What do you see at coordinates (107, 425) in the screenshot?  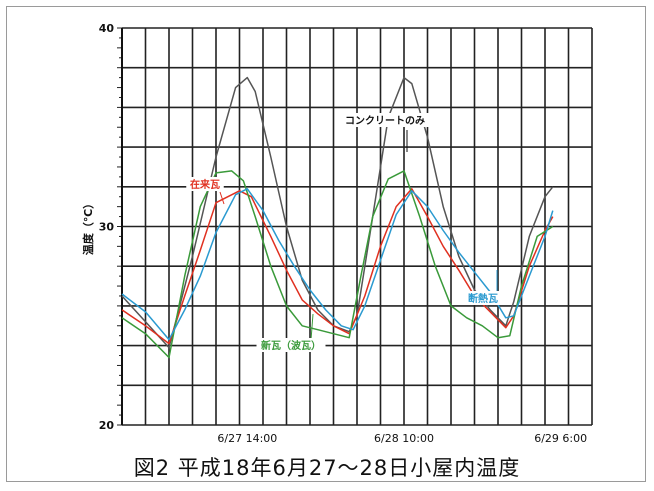 I see `y-tick-label: 20` at bounding box center [107, 425].